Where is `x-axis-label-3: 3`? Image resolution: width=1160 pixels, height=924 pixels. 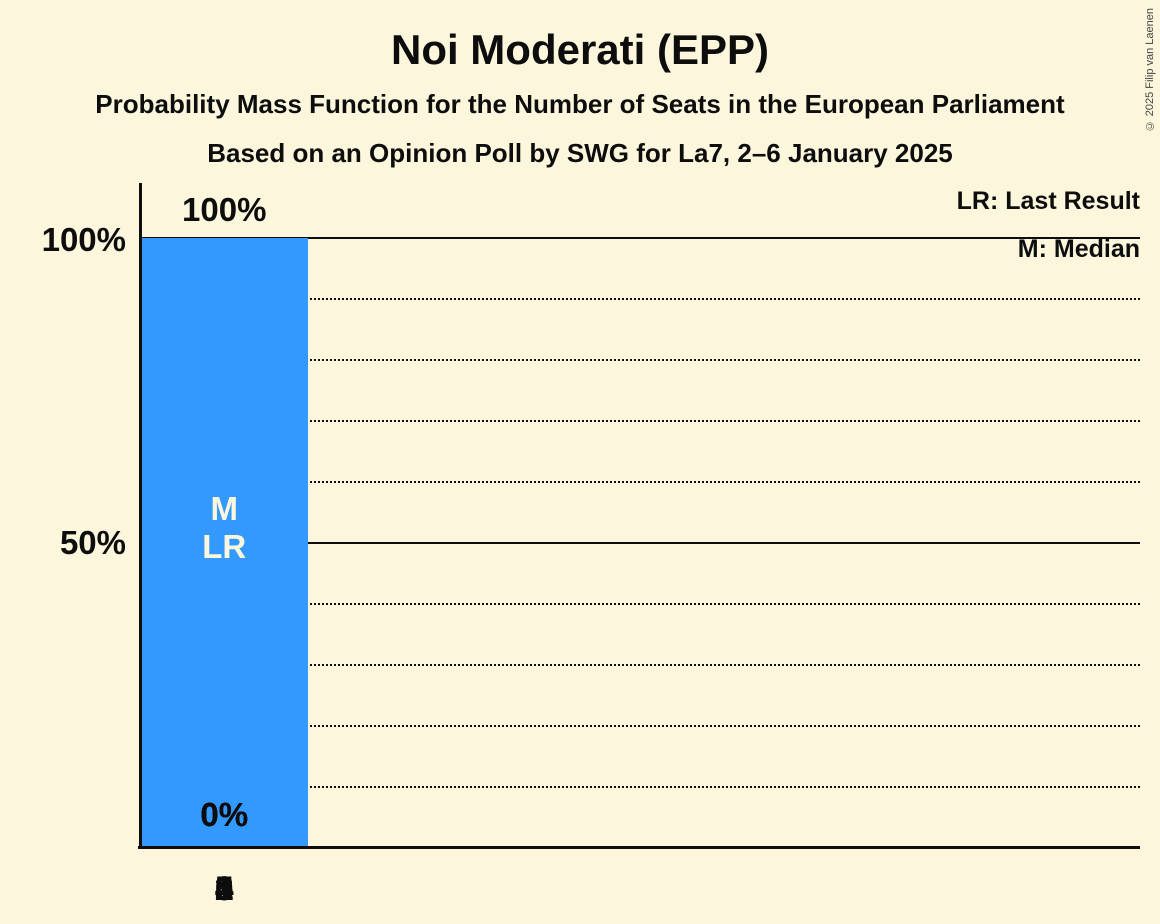
x-axis-label-3: 3 is located at coordinates (224, 889).